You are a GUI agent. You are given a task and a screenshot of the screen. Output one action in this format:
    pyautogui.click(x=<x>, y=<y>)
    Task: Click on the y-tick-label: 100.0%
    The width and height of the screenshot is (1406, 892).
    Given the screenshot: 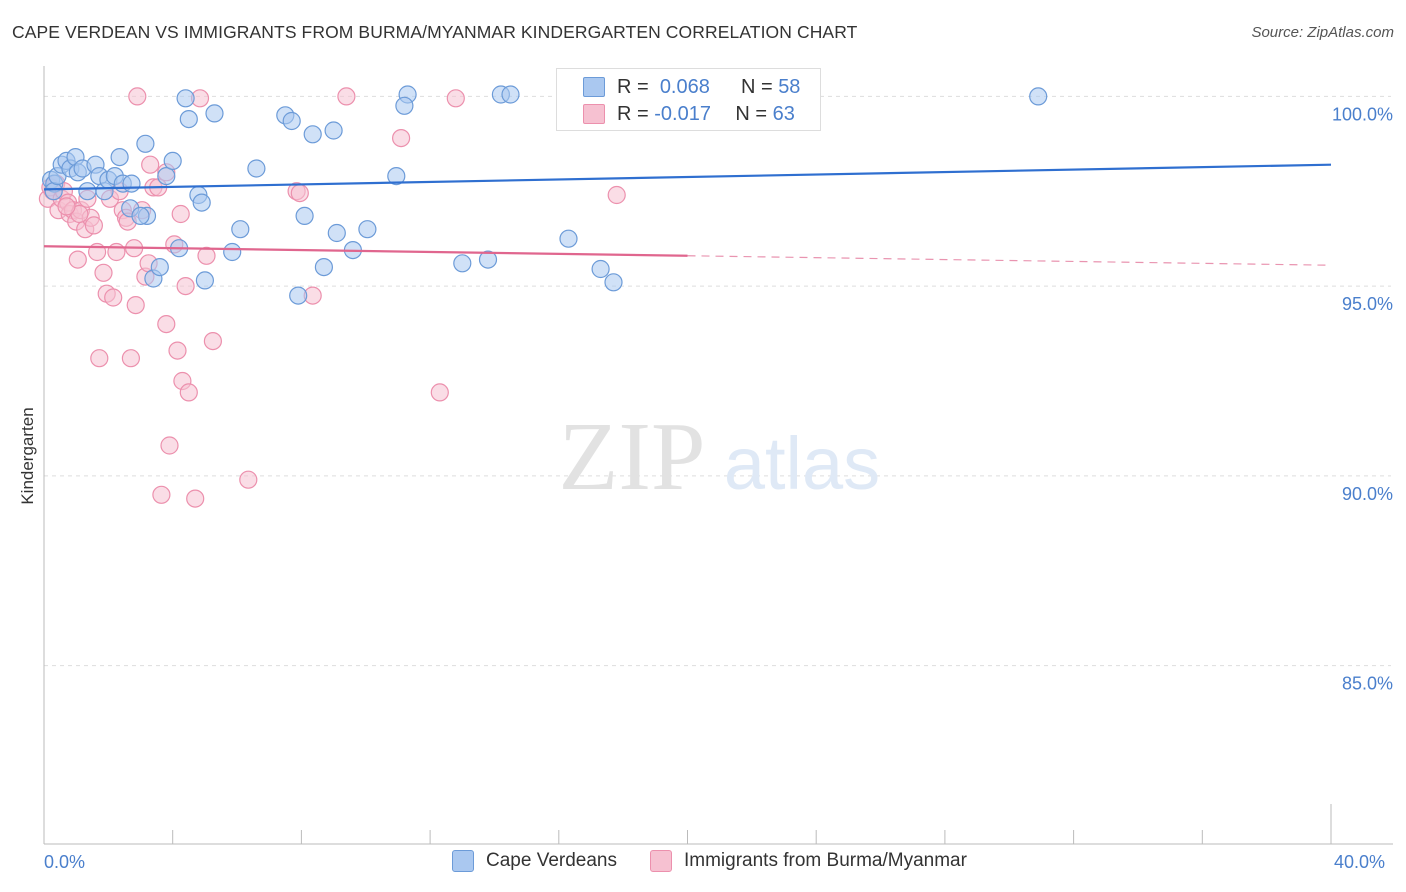 What is the action you would take?
    pyautogui.click(x=1362, y=114)
    